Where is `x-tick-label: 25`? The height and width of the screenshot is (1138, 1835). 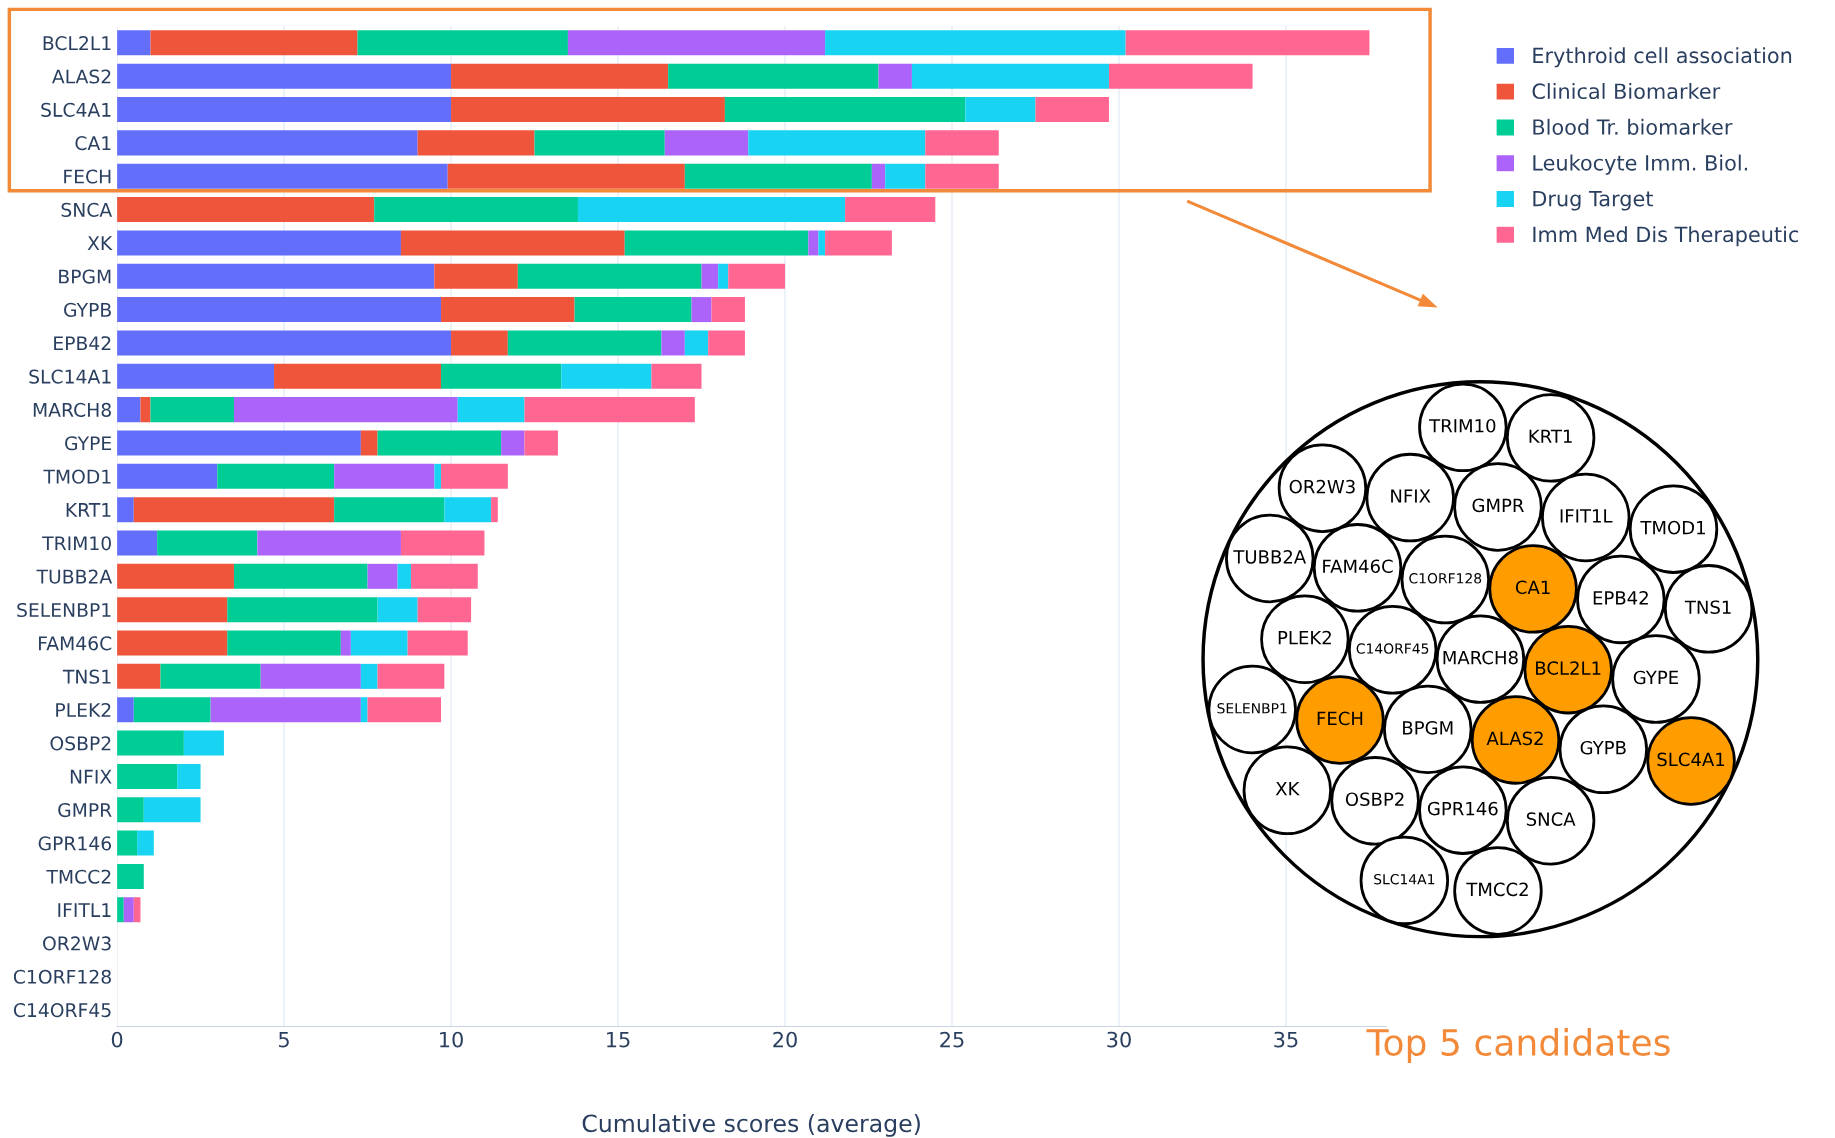
x-tick-label: 25 is located at coordinates (952, 1039).